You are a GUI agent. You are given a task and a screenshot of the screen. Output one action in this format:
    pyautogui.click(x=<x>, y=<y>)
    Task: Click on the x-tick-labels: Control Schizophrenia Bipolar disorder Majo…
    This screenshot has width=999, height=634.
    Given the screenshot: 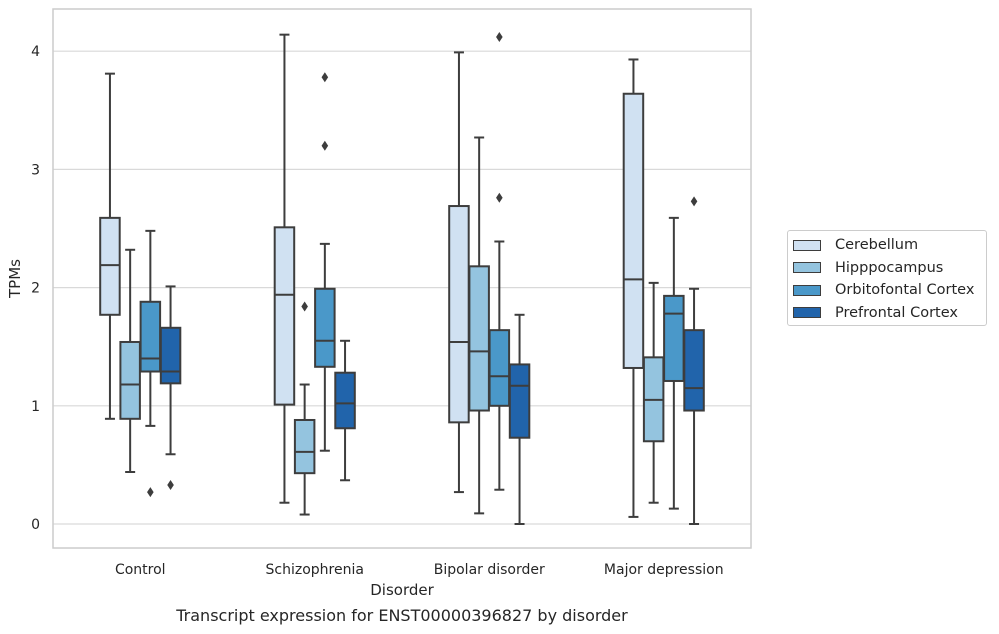 What is the action you would take?
    pyautogui.click(x=419, y=570)
    